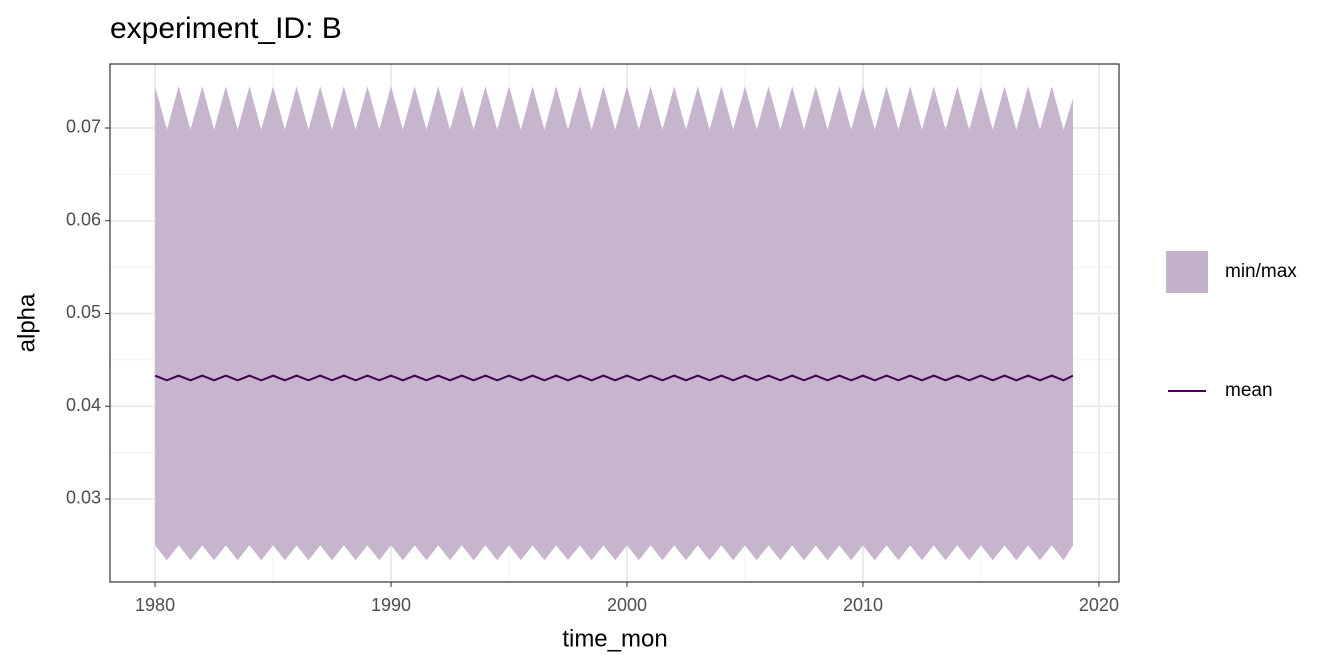 Image resolution: width=1344 pixels, height=672 pixels. I want to click on y-tick-label: 0.07, so click(83, 127).